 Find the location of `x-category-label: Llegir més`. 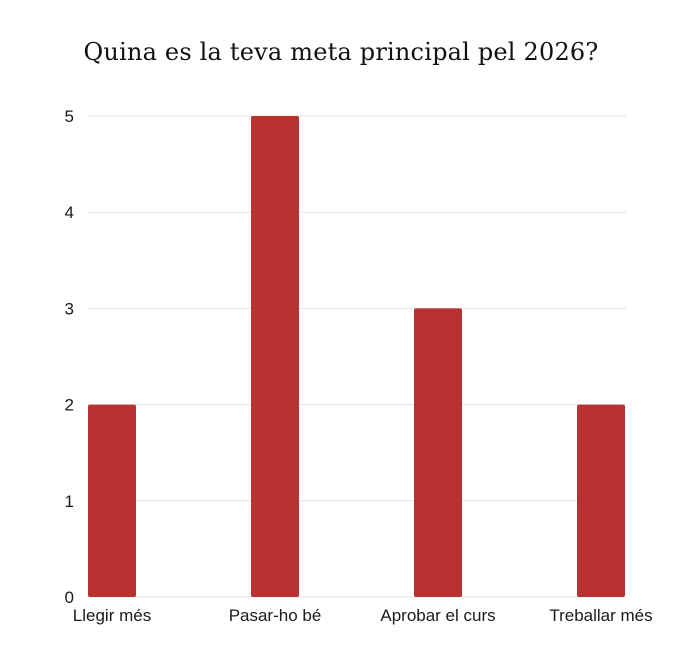

x-category-label: Llegir més is located at coordinates (112, 615).